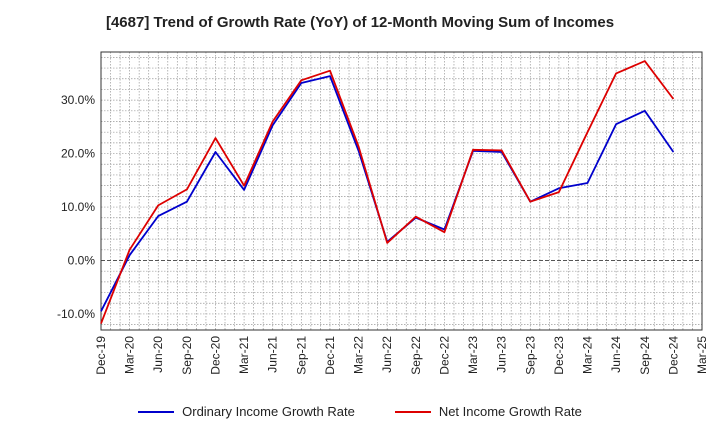  Describe the element at coordinates (158, 354) in the screenshot. I see `x-tick-label: Jun-20` at that location.